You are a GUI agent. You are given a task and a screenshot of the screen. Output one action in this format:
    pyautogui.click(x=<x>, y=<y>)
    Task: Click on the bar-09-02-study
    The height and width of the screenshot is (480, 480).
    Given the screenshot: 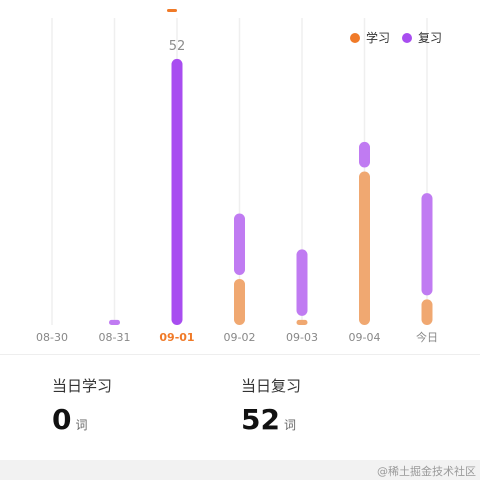 What is the action you would take?
    pyautogui.click(x=239, y=301)
    